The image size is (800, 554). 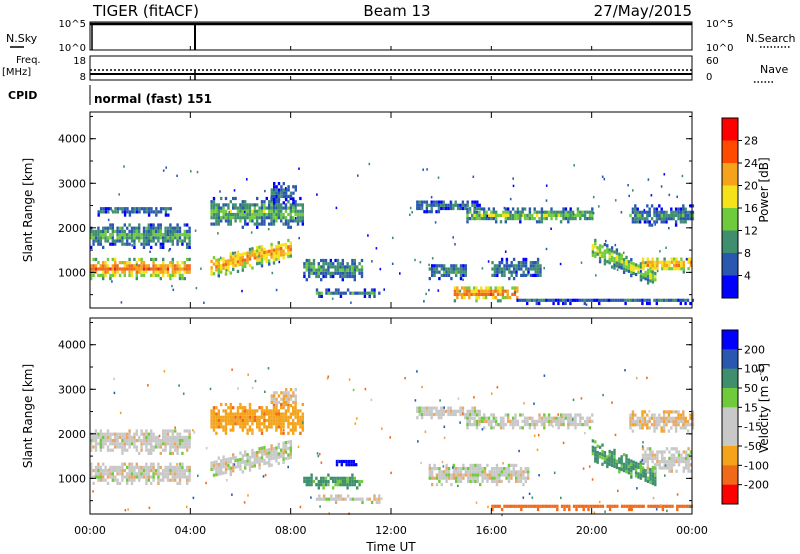 What do you see at coordinates (401, 36) in the screenshot?
I see `nsky-panel: N.Sky 10^5 10^0 10^5 10^0 N.Search` at bounding box center [401, 36].